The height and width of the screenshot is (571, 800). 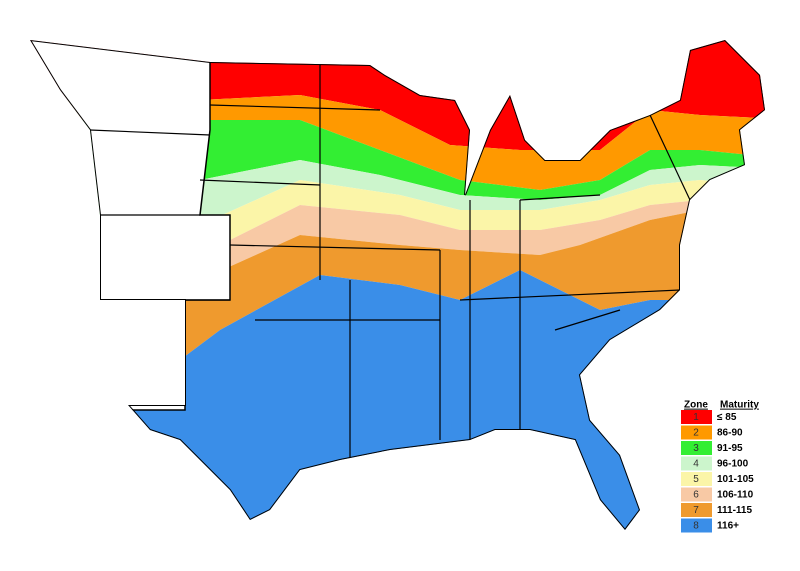 I want to click on legend-zone-number: 8, so click(x=696, y=526).